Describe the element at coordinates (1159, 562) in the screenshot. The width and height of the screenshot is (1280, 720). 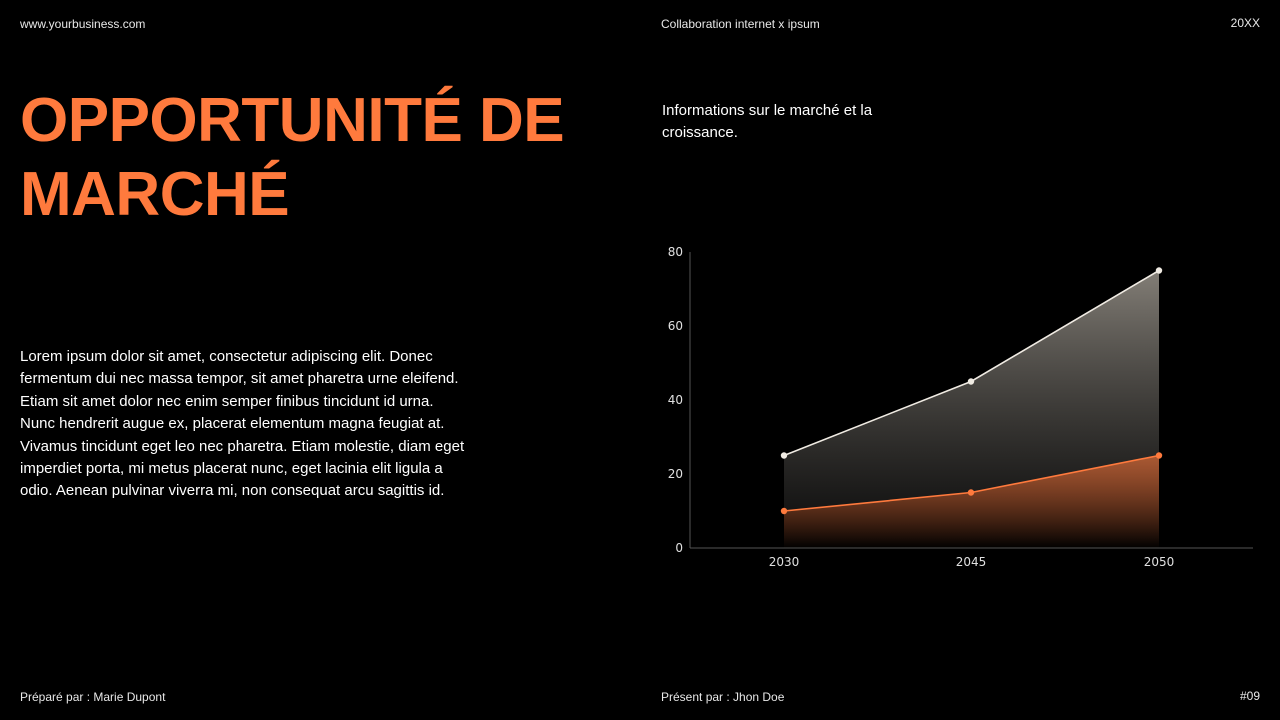
I see `x-tick-label: 2050` at that location.